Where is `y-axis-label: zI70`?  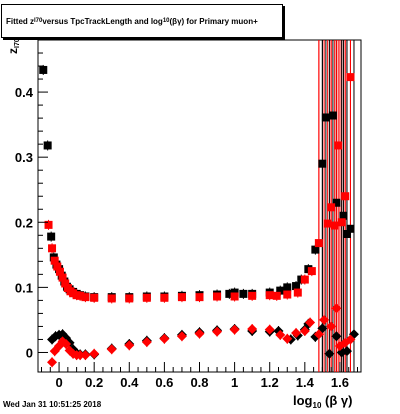
y-axis-label: zI70 is located at coordinates (13, 46).